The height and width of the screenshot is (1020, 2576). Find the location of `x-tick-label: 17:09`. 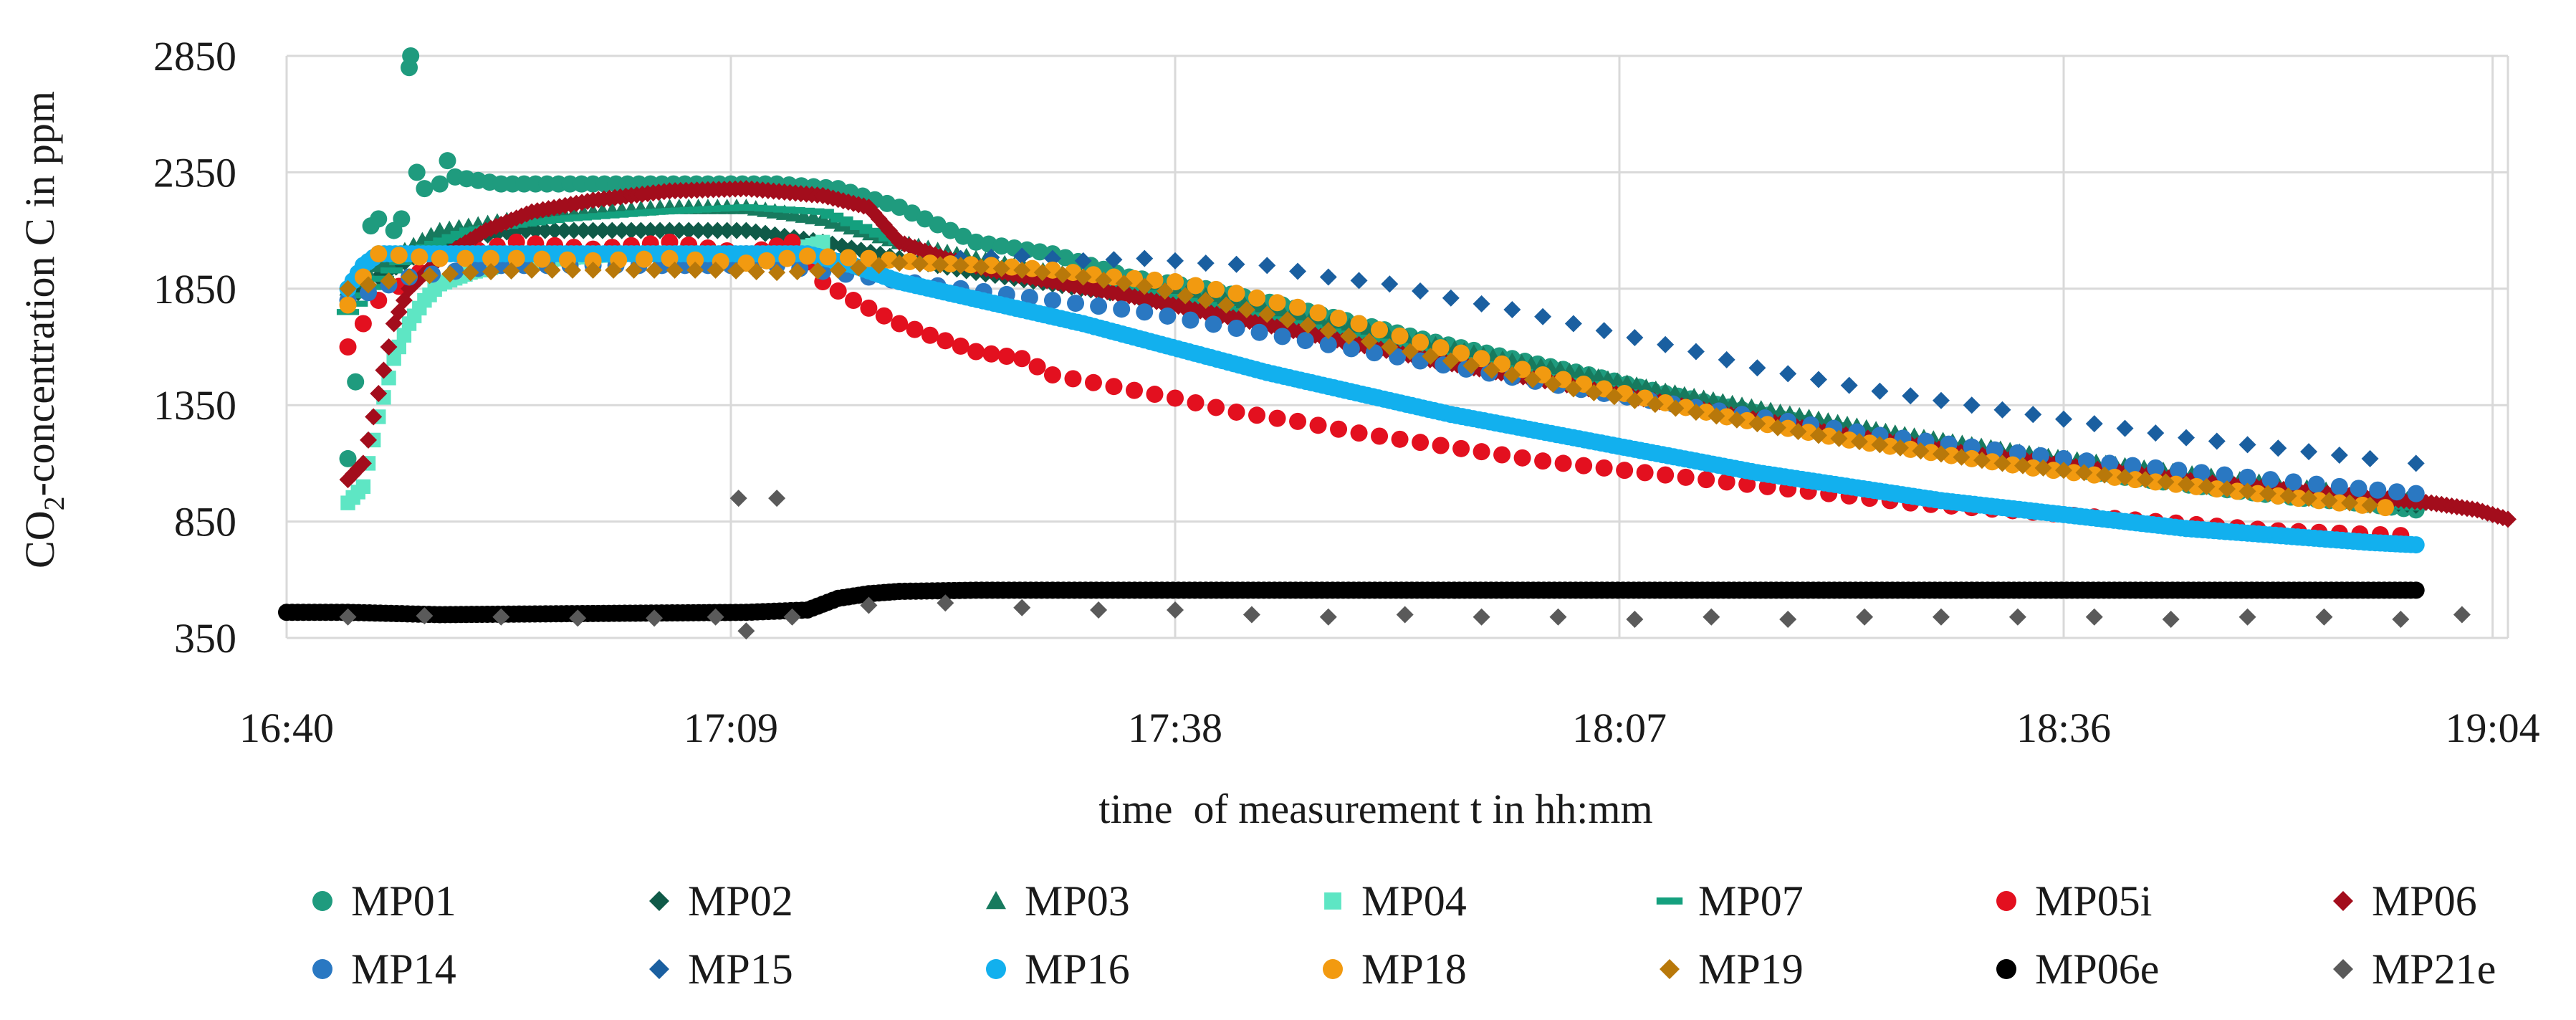

x-tick-label: 17:09 is located at coordinates (731, 728).